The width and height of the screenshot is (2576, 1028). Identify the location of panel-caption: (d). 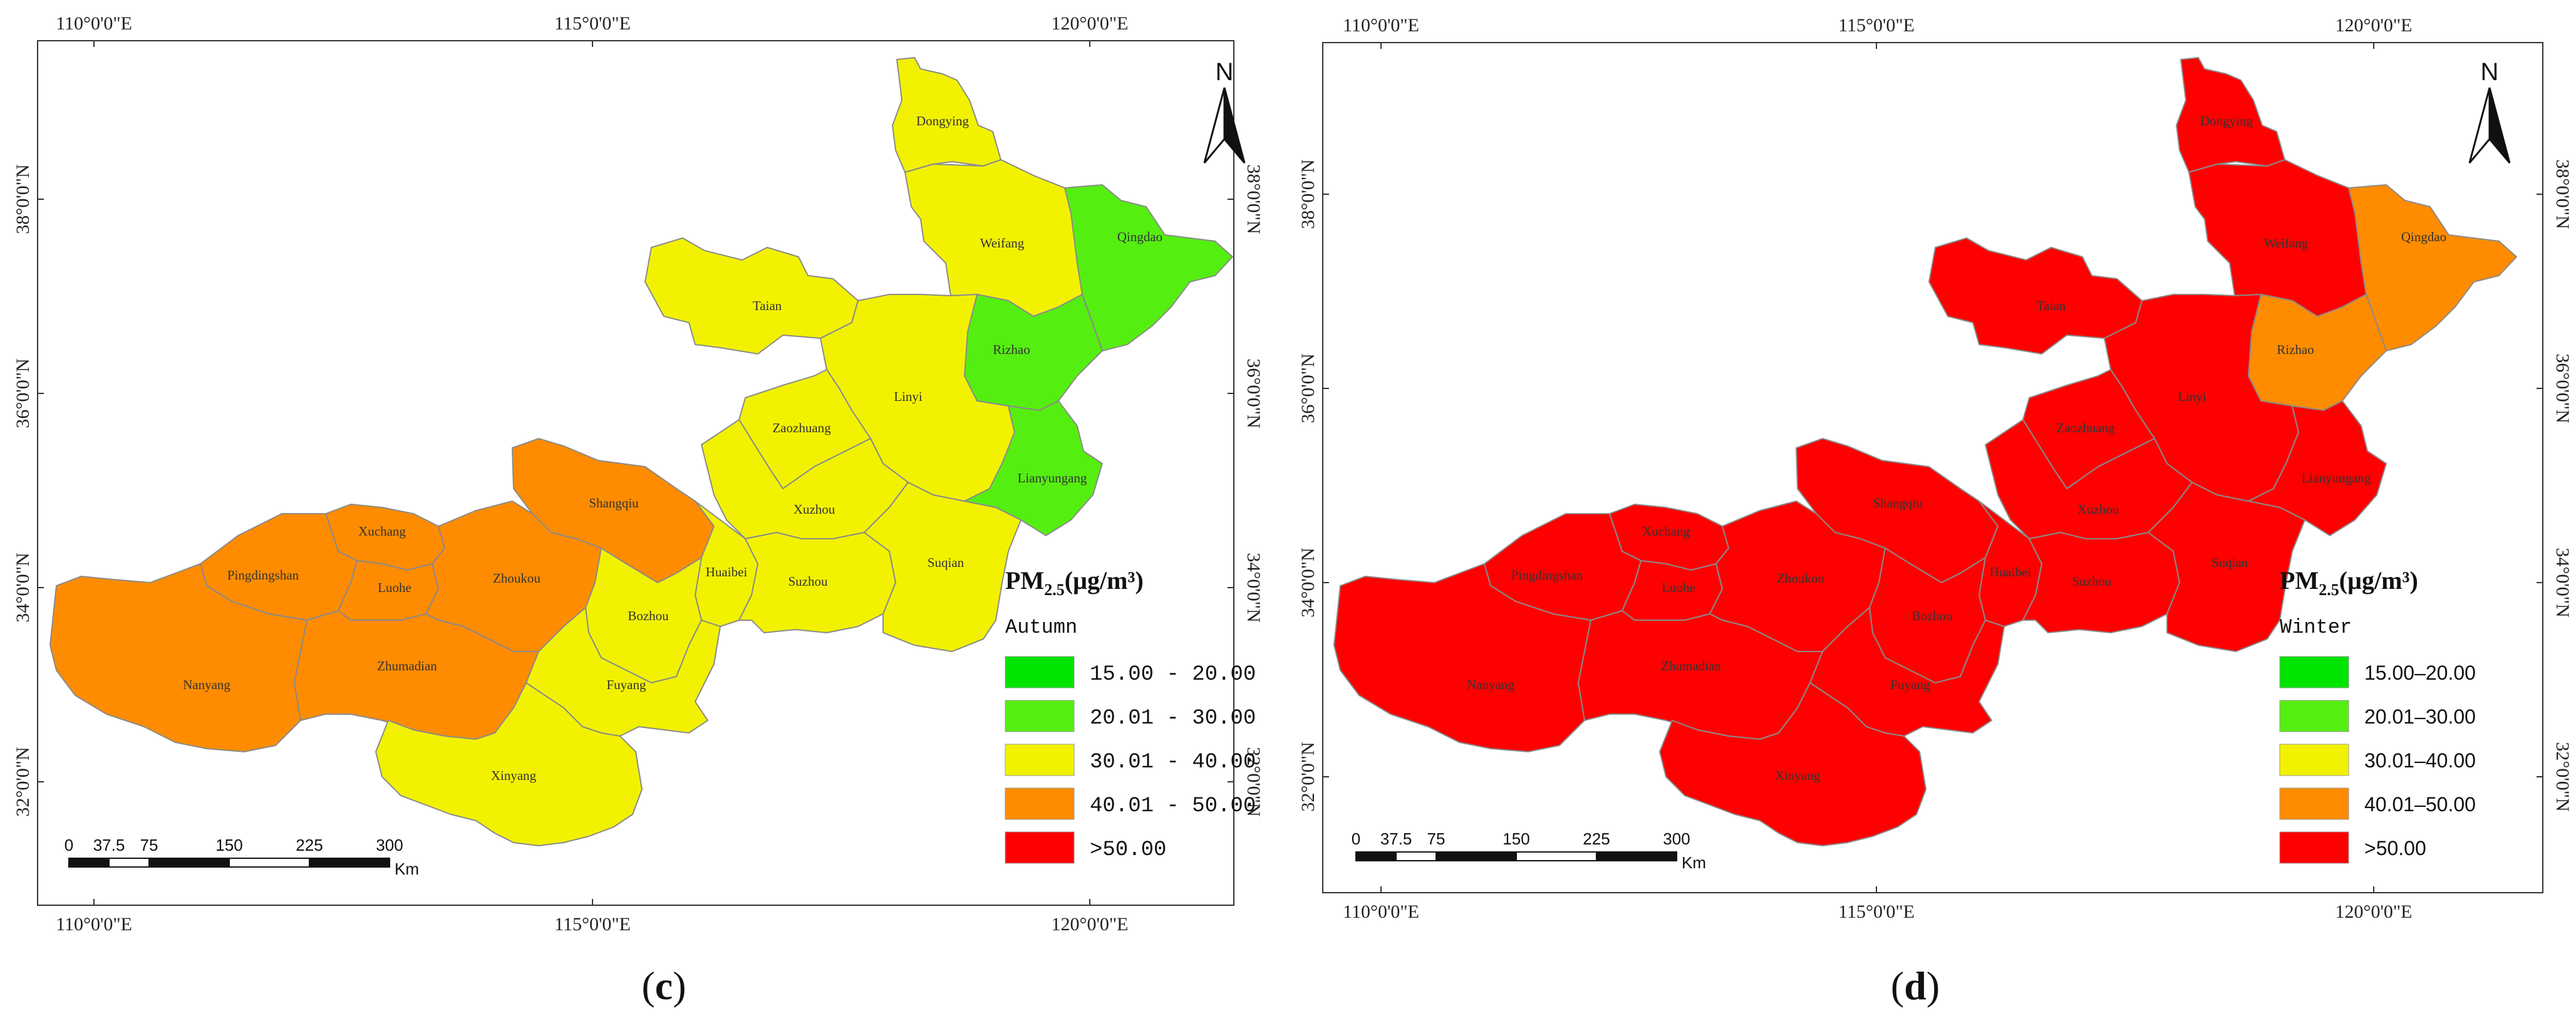
(1915, 985).